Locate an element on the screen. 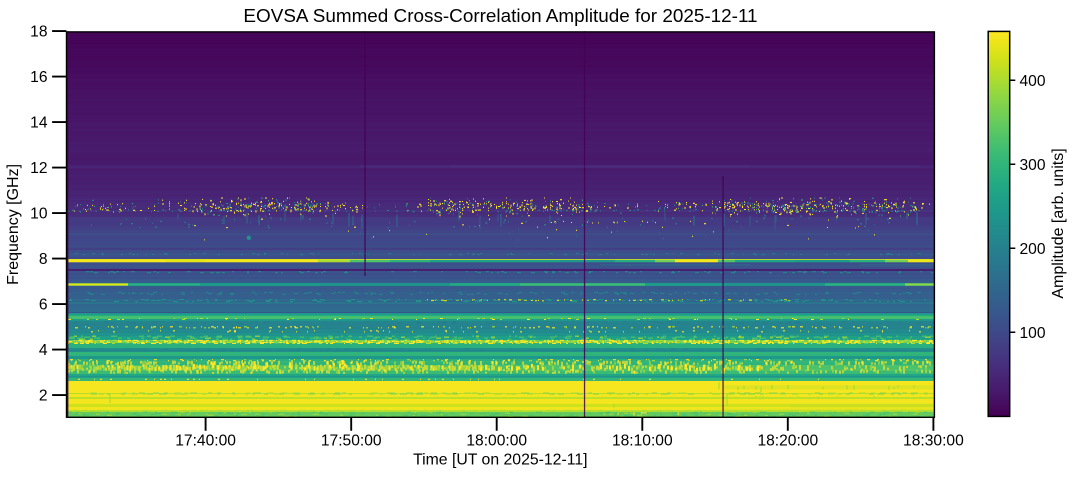  svg-text: 17:50:00 is located at coordinates (351, 440).